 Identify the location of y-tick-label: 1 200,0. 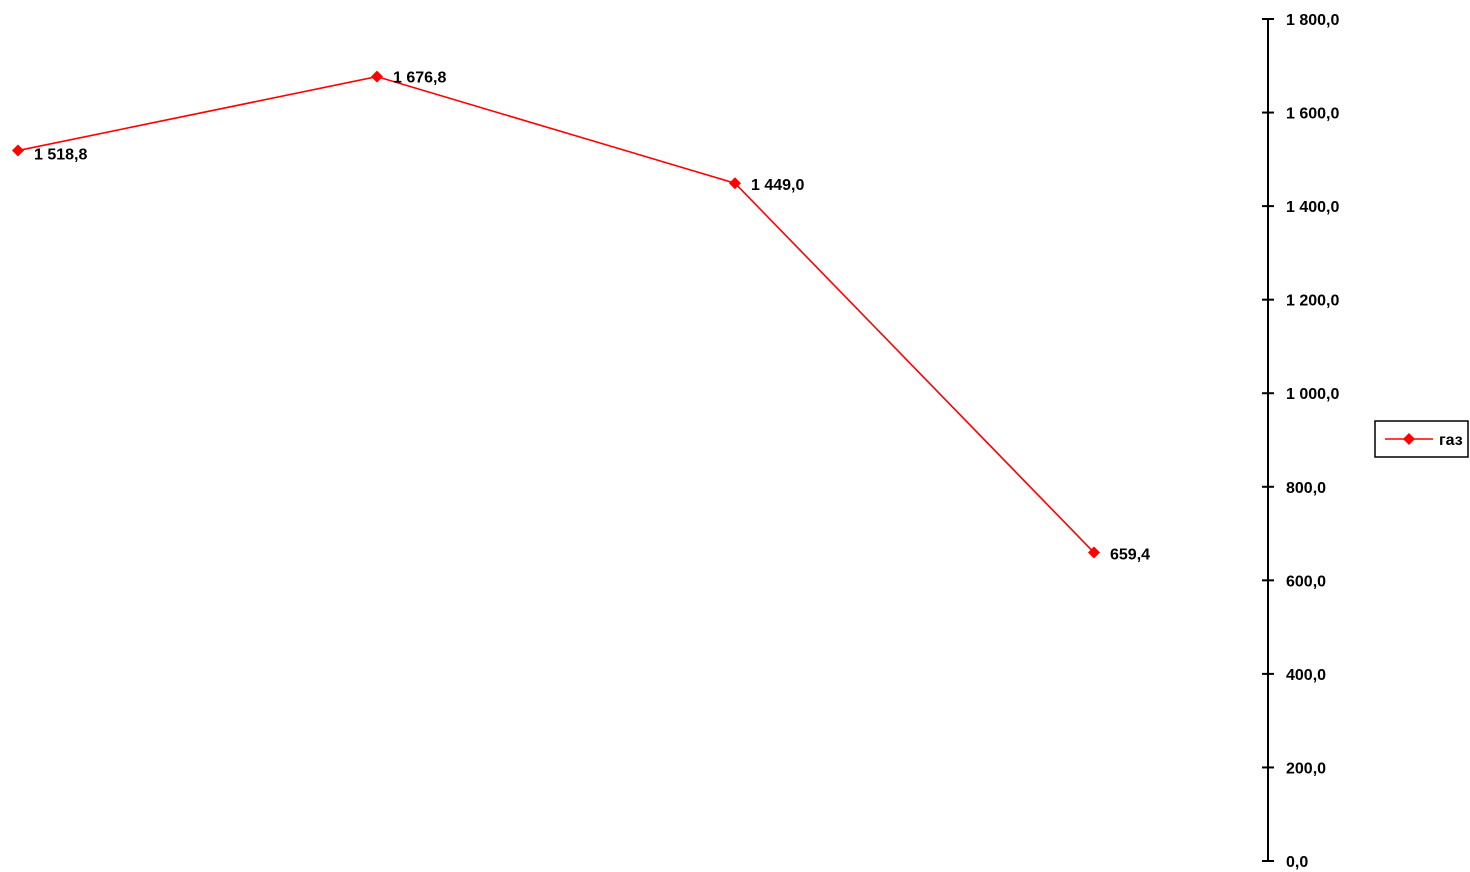
(1312, 301).